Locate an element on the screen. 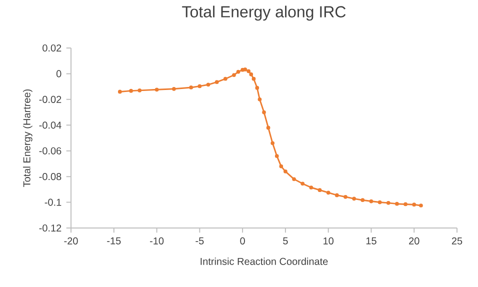 This screenshot has height=287, width=478. x-tick-label: 20 is located at coordinates (414, 240).